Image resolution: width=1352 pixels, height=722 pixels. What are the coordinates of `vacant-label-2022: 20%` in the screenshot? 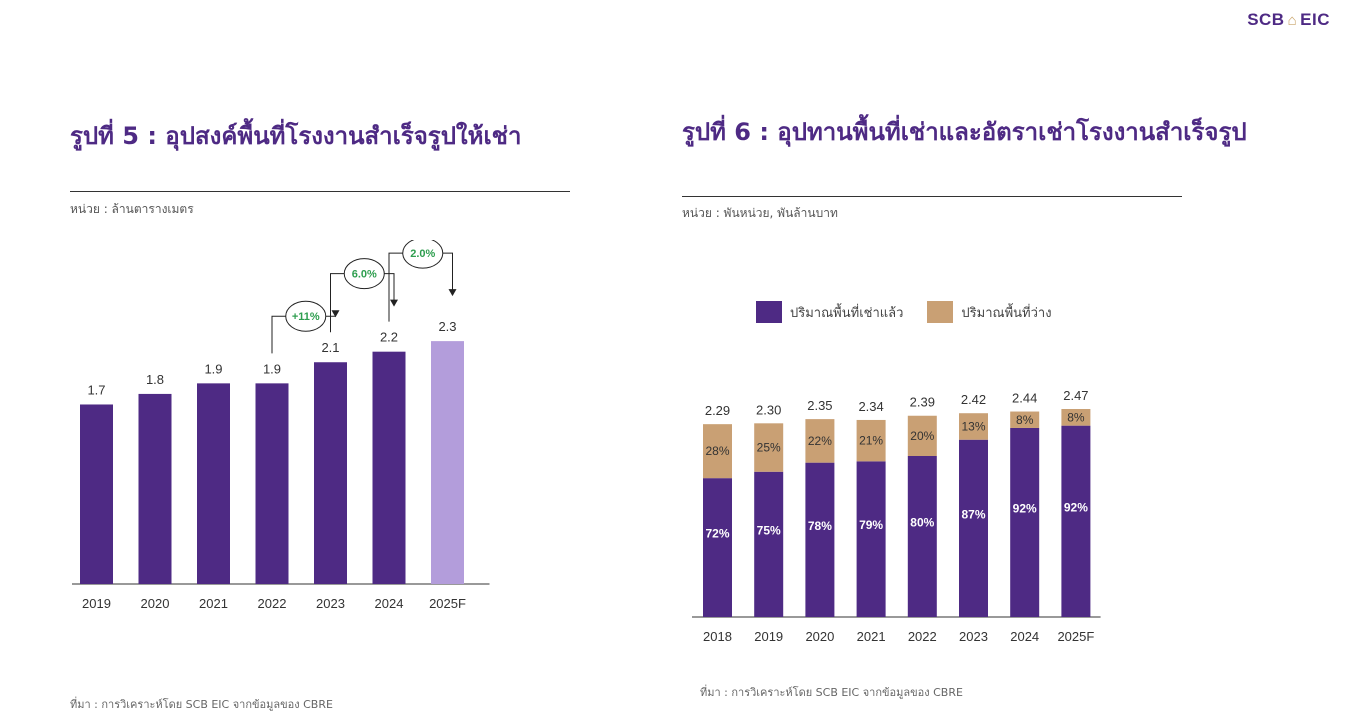 It's located at (922, 436).